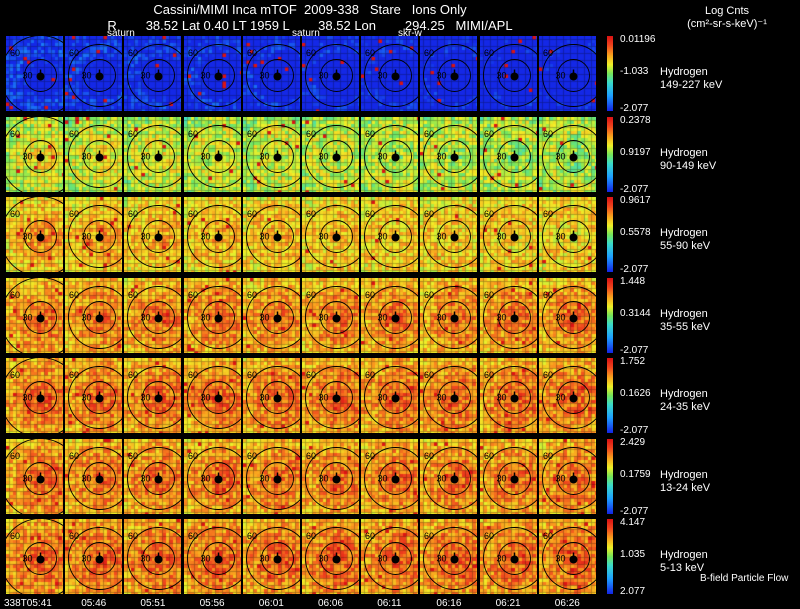 The height and width of the screenshot is (609, 800). What do you see at coordinates (610, 315) in the screenshot?
I see `colorbar` at bounding box center [610, 315].